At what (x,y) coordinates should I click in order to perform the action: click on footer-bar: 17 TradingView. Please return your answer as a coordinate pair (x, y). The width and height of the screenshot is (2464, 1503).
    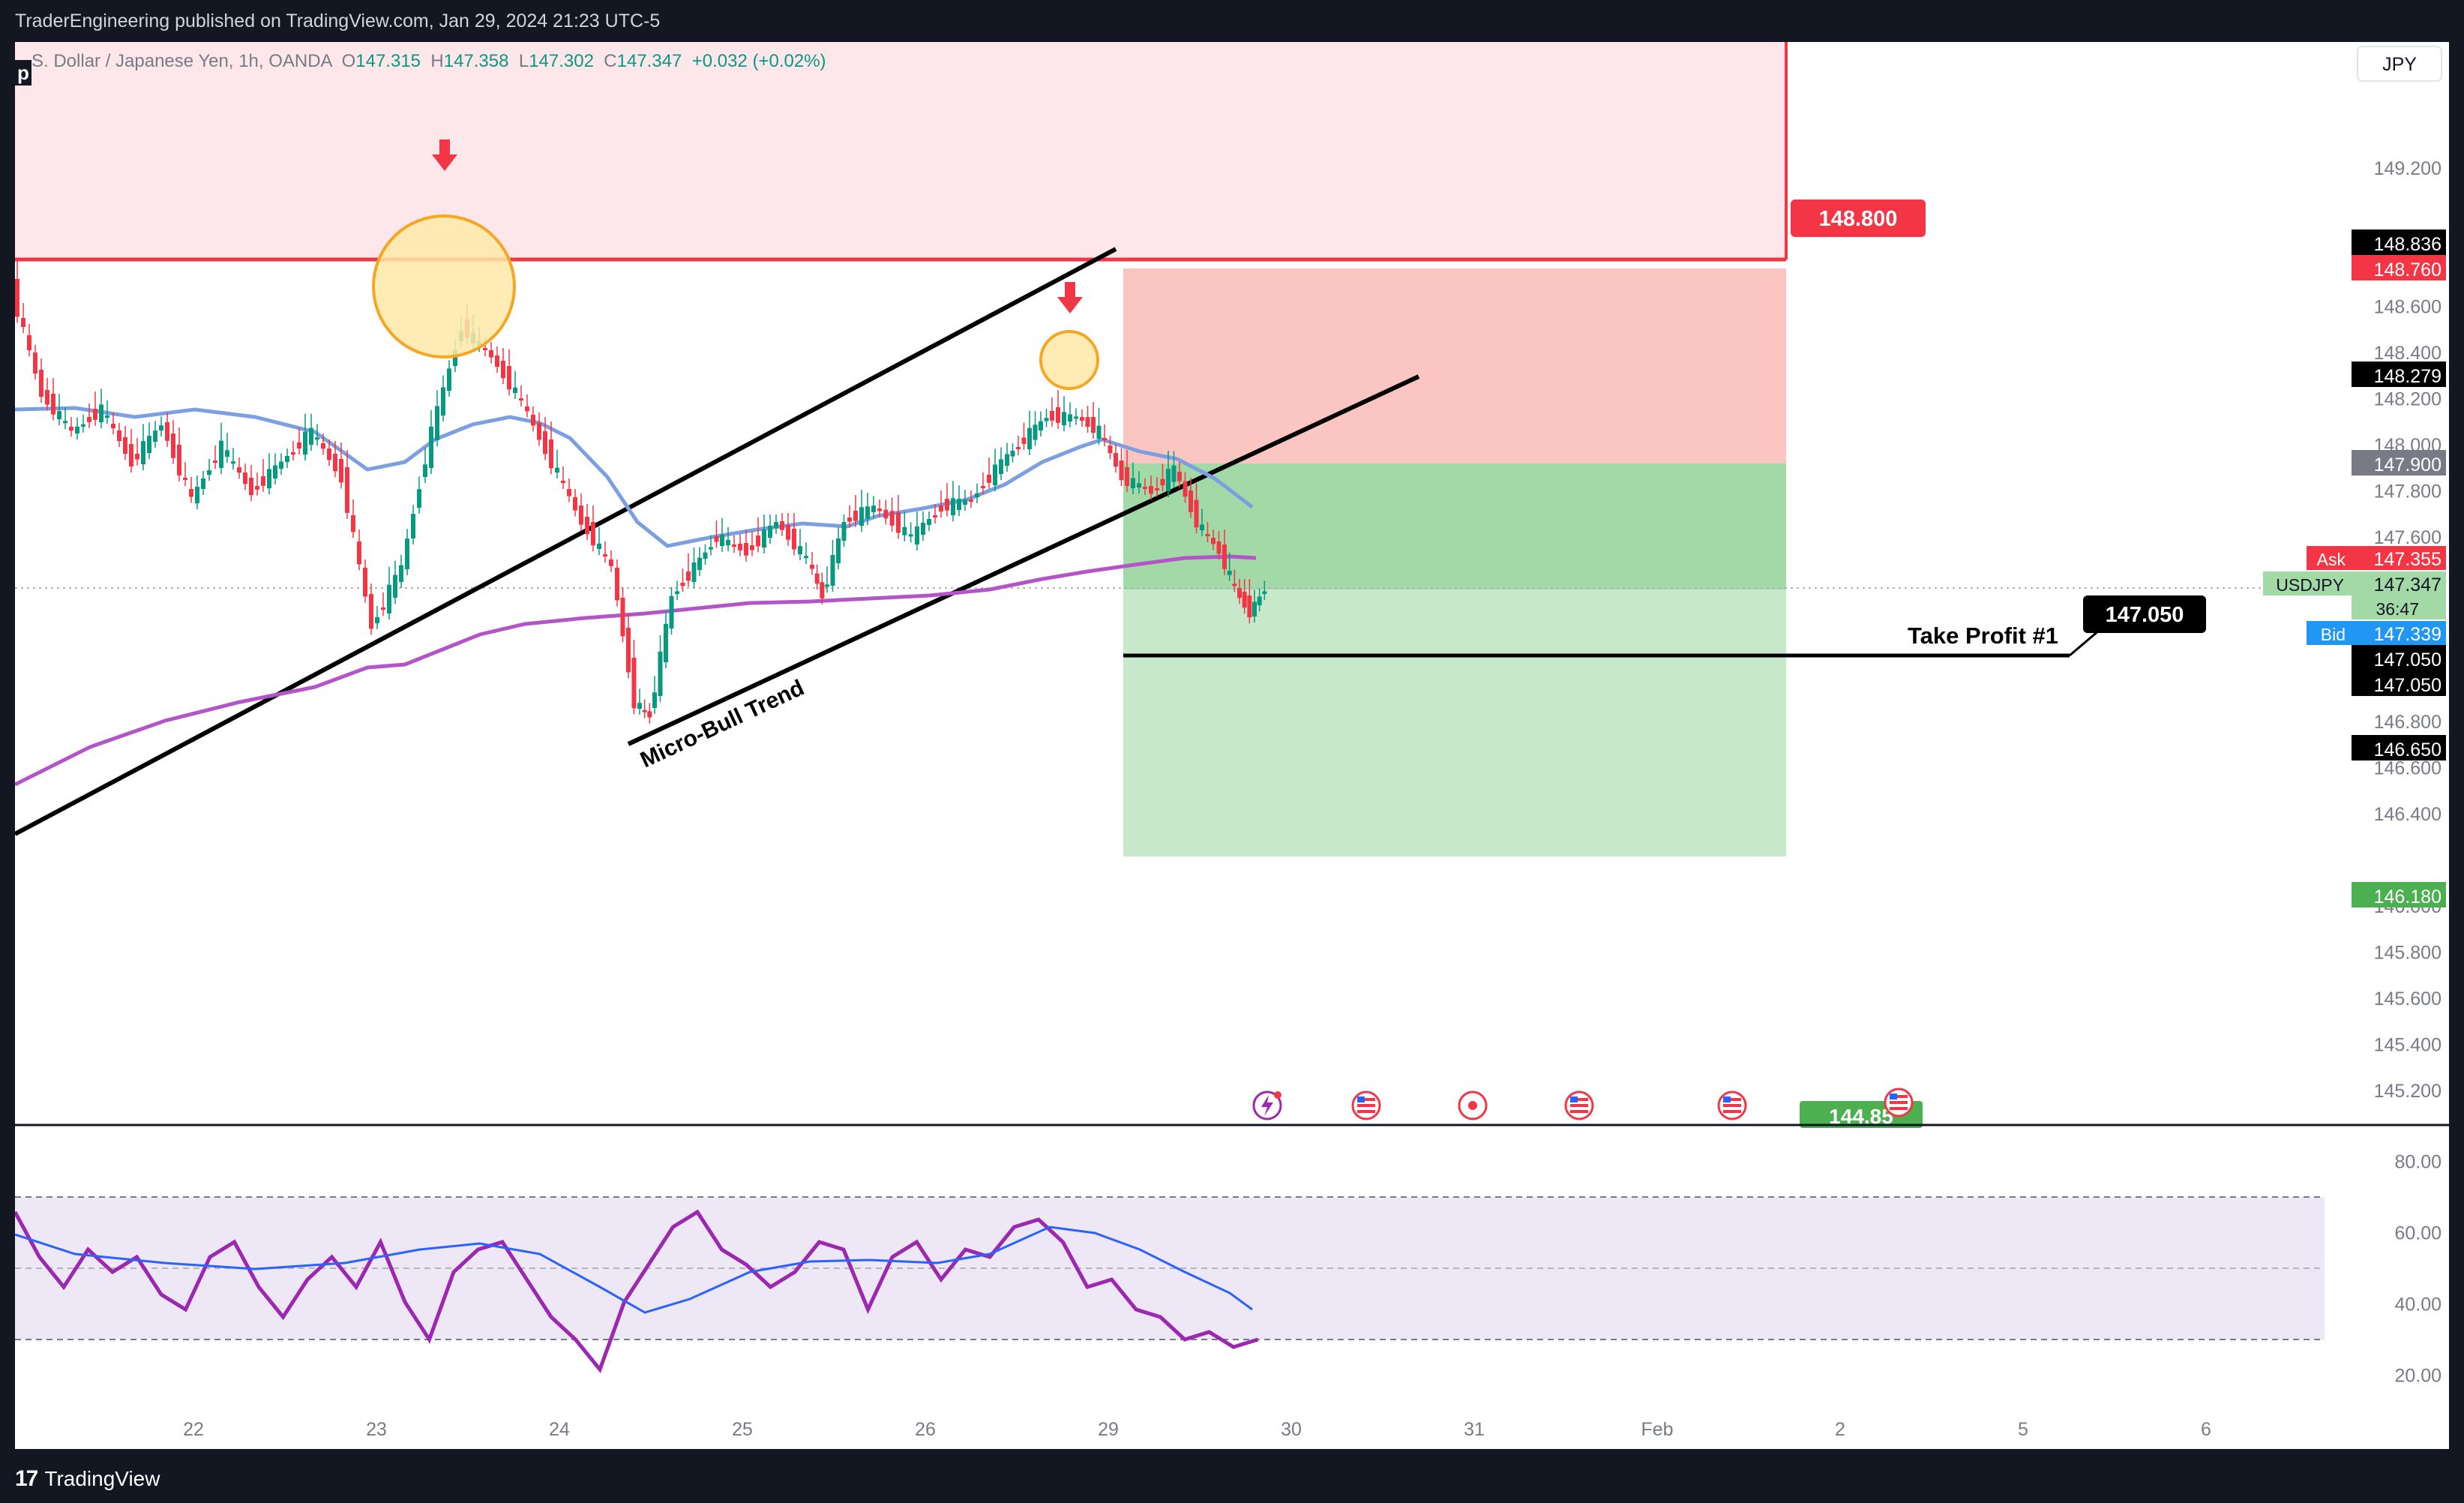
    Looking at the image, I should click on (1232, 1479).